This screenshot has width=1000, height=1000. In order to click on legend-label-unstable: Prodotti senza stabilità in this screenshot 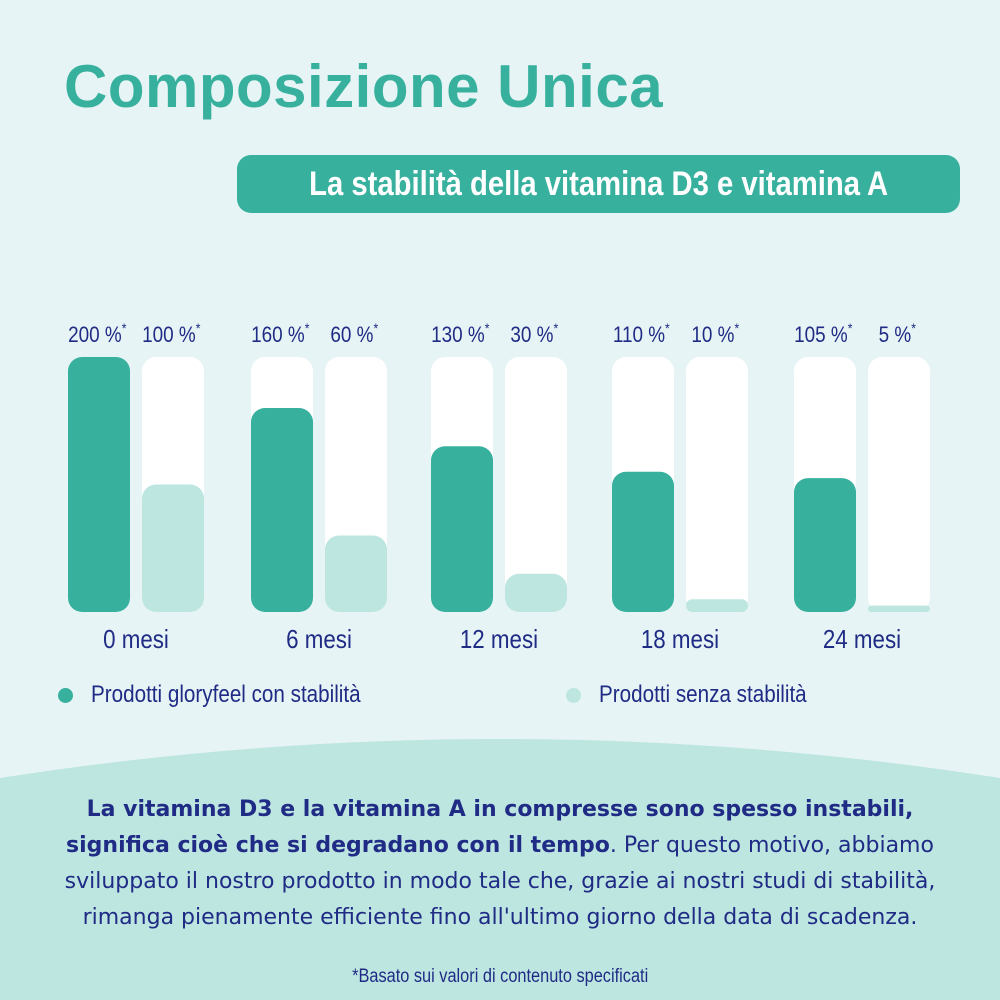, I will do `click(703, 694)`.